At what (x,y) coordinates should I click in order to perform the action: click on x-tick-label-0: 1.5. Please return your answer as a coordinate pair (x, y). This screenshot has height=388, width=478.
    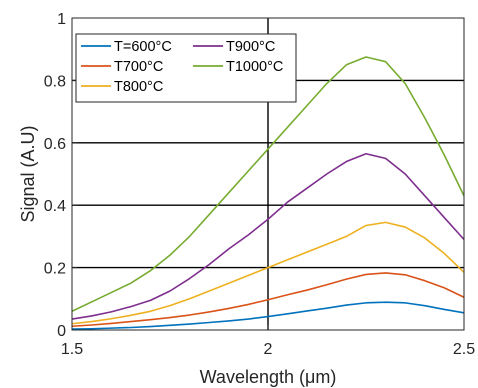
    Looking at the image, I should click on (72, 349).